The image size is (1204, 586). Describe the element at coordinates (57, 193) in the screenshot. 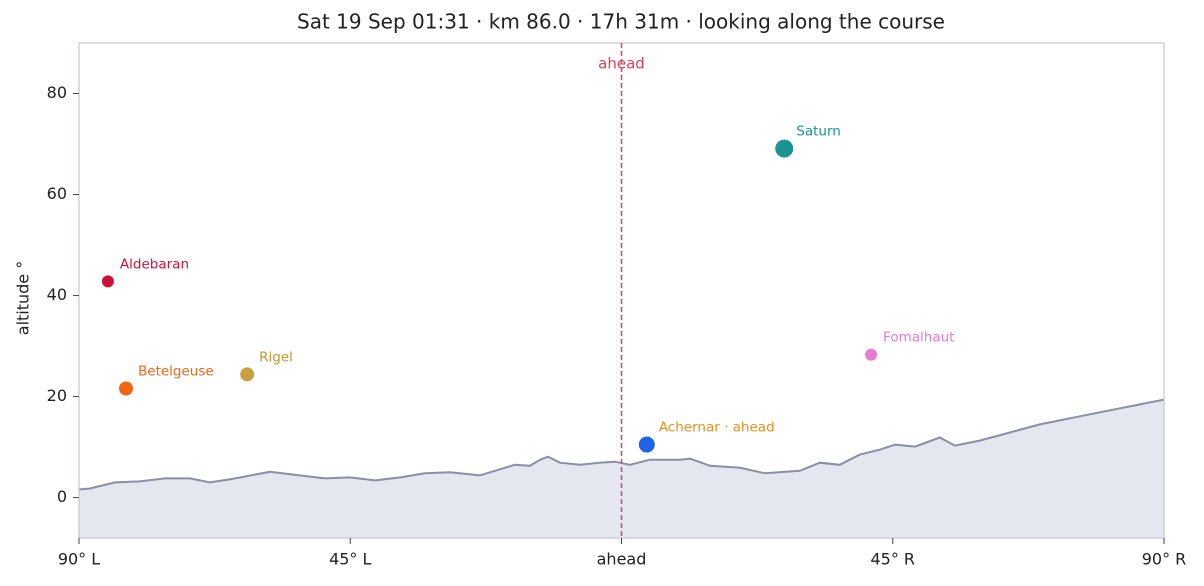

I see `y-tick-label: 60` at that location.